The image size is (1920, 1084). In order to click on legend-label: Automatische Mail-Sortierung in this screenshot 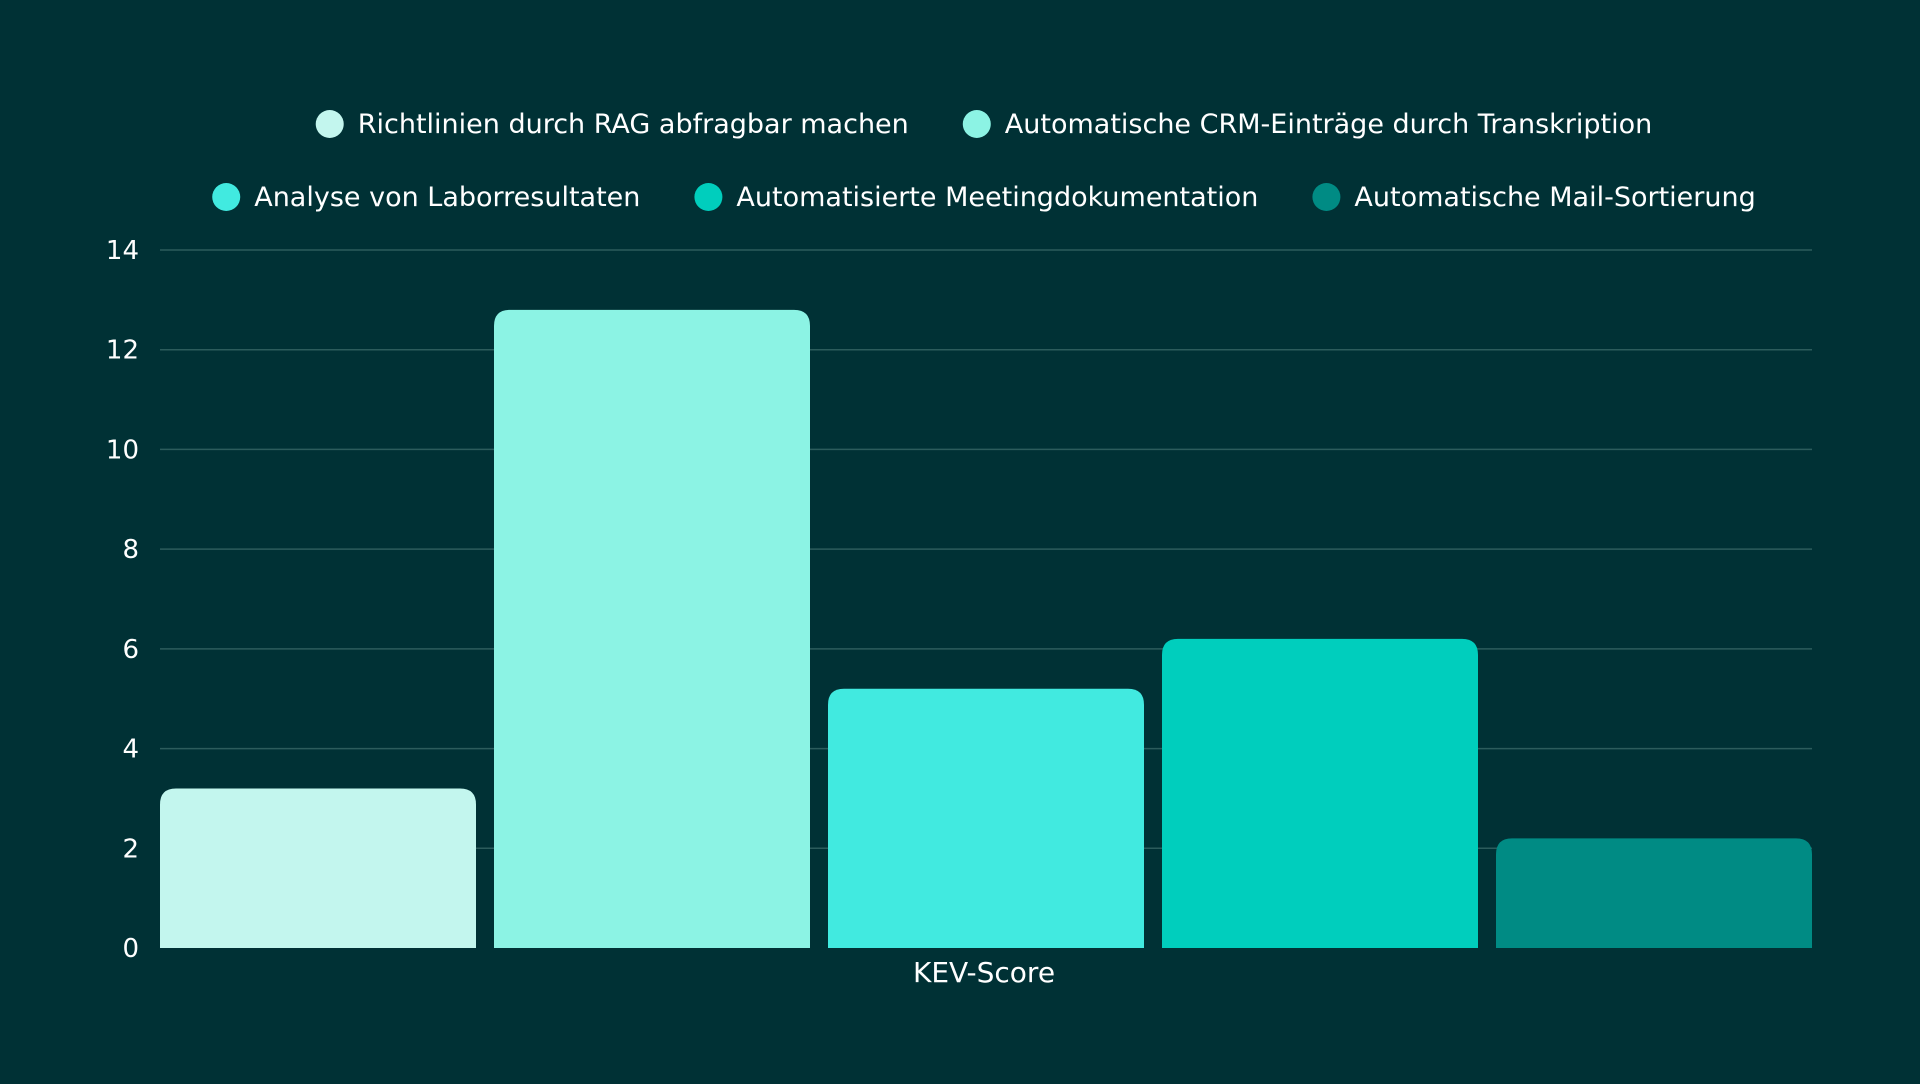, I will do `click(1554, 197)`.